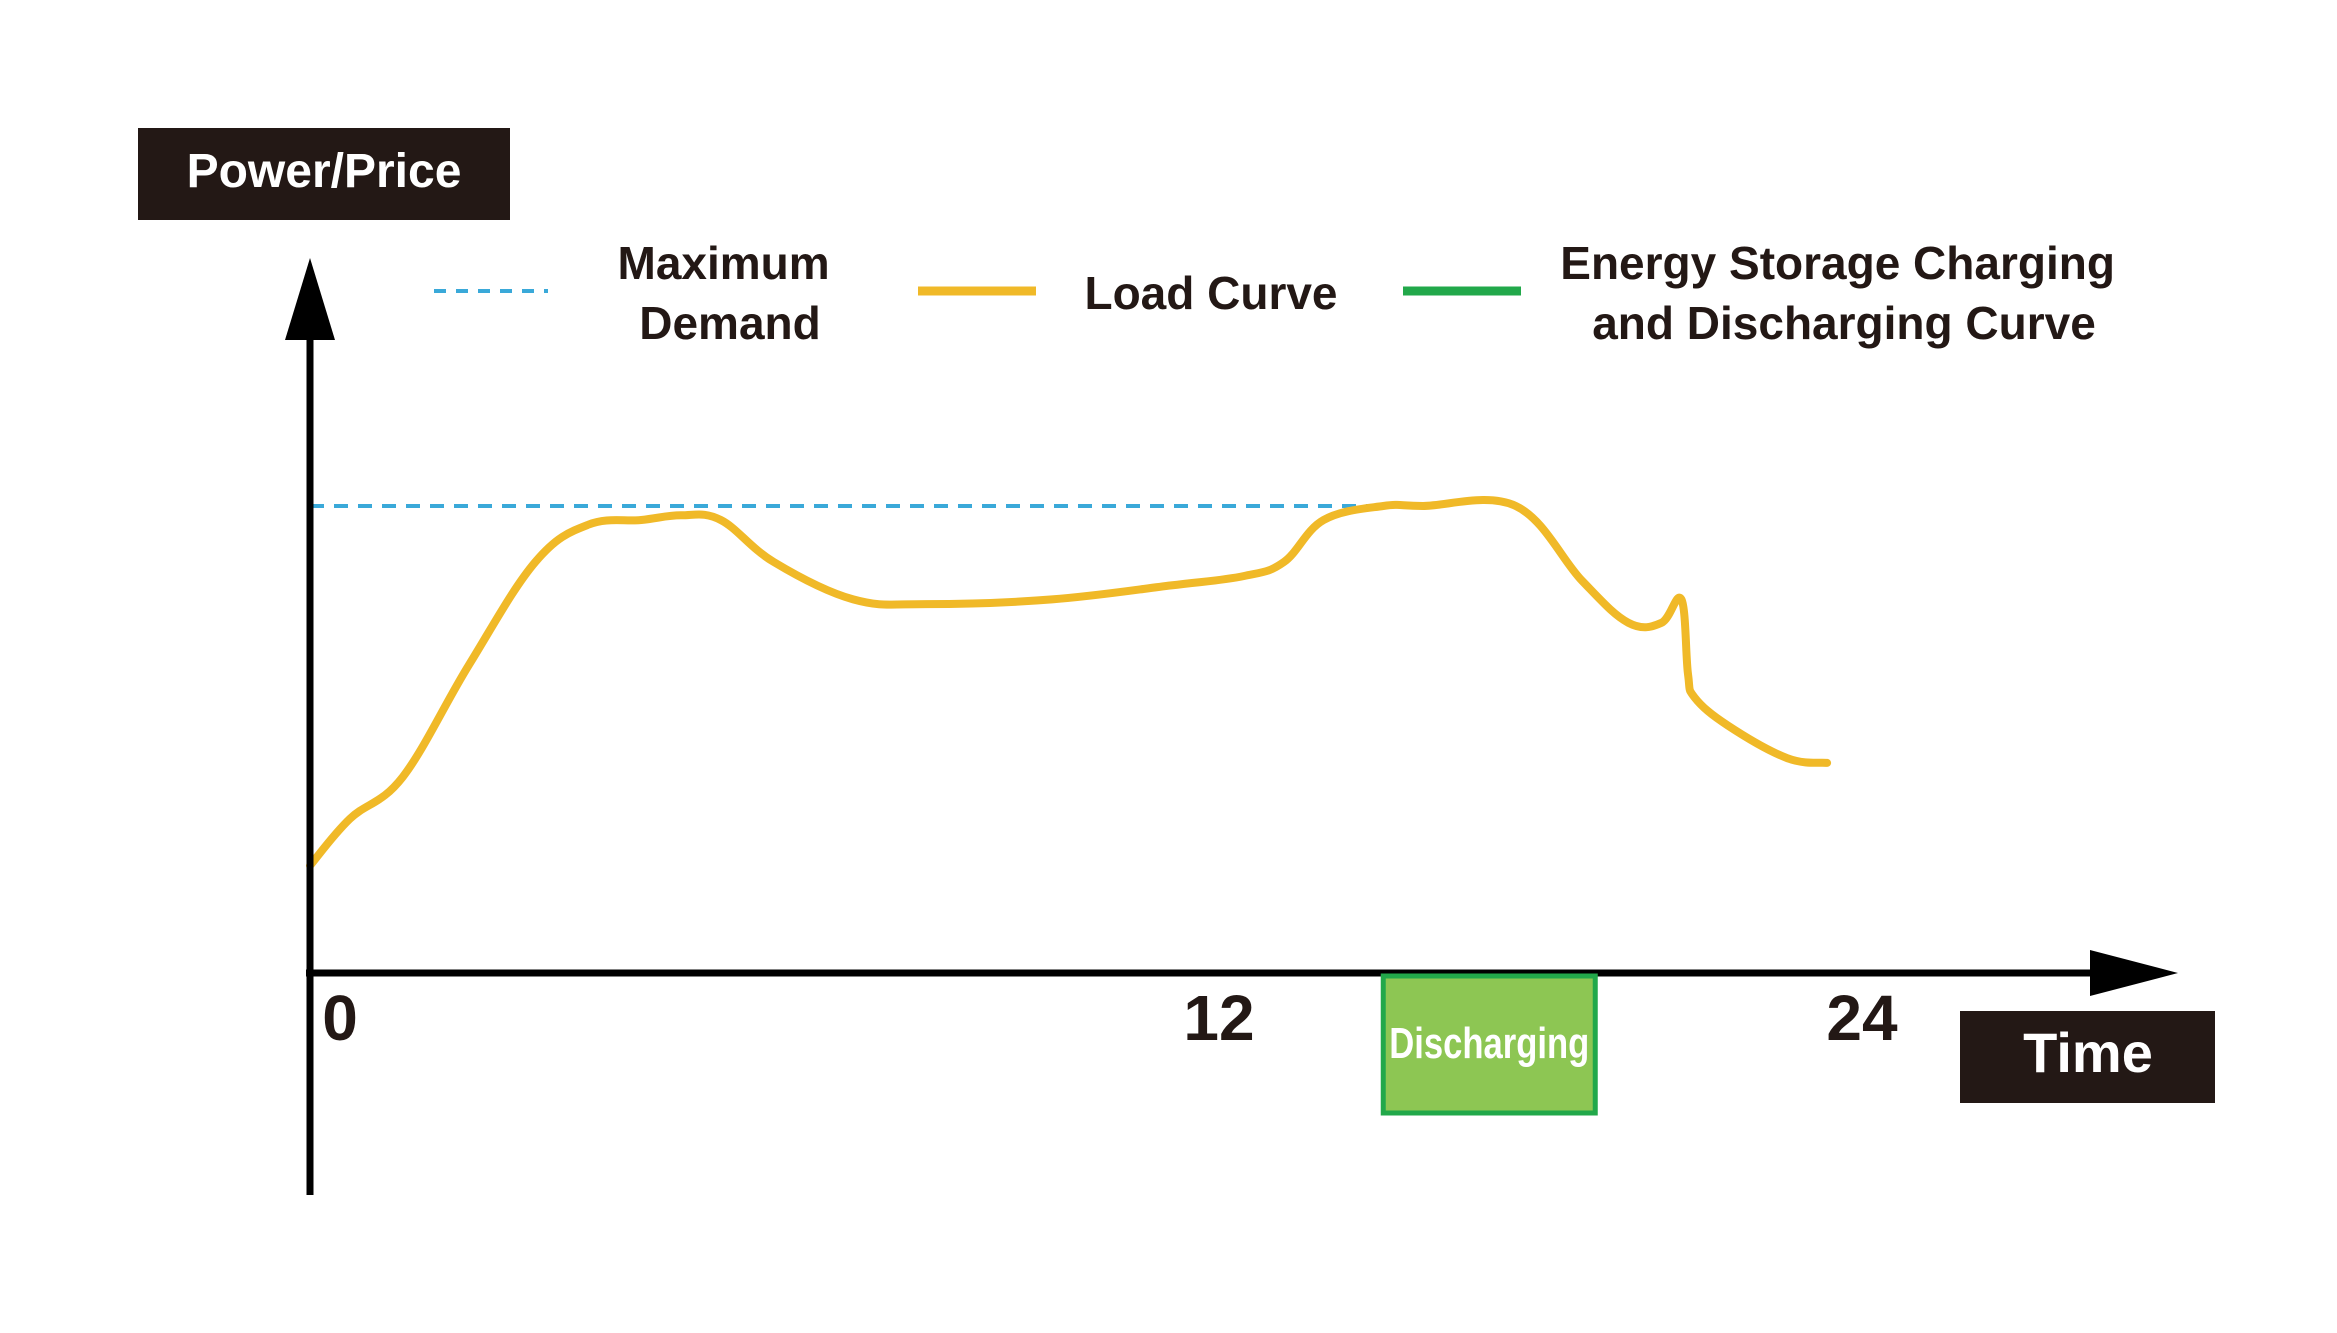 The width and height of the screenshot is (2337, 1333). I want to click on legend-label-max-demand-line2: Demand, so click(729, 323).